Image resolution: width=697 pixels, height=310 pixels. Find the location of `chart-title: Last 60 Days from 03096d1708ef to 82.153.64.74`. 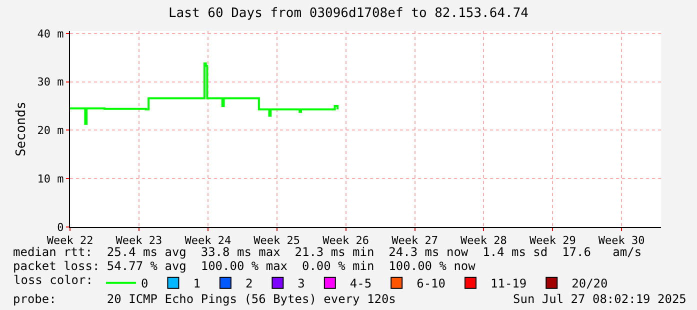

chart-title: Last 60 Days from 03096d1708ef to 82.153.64.74 is located at coordinates (348, 13).